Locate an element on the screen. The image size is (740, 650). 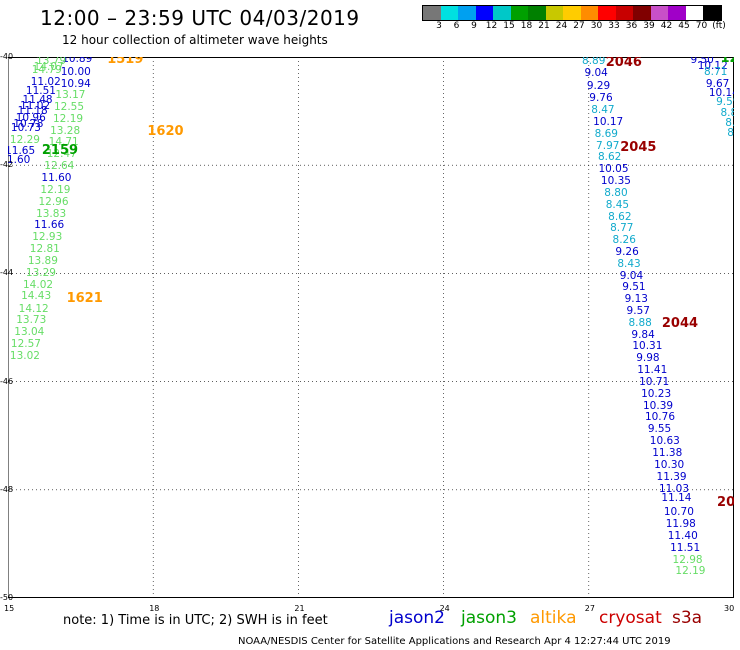
wave-height-value: 9.50 is located at coordinates (702, 62).